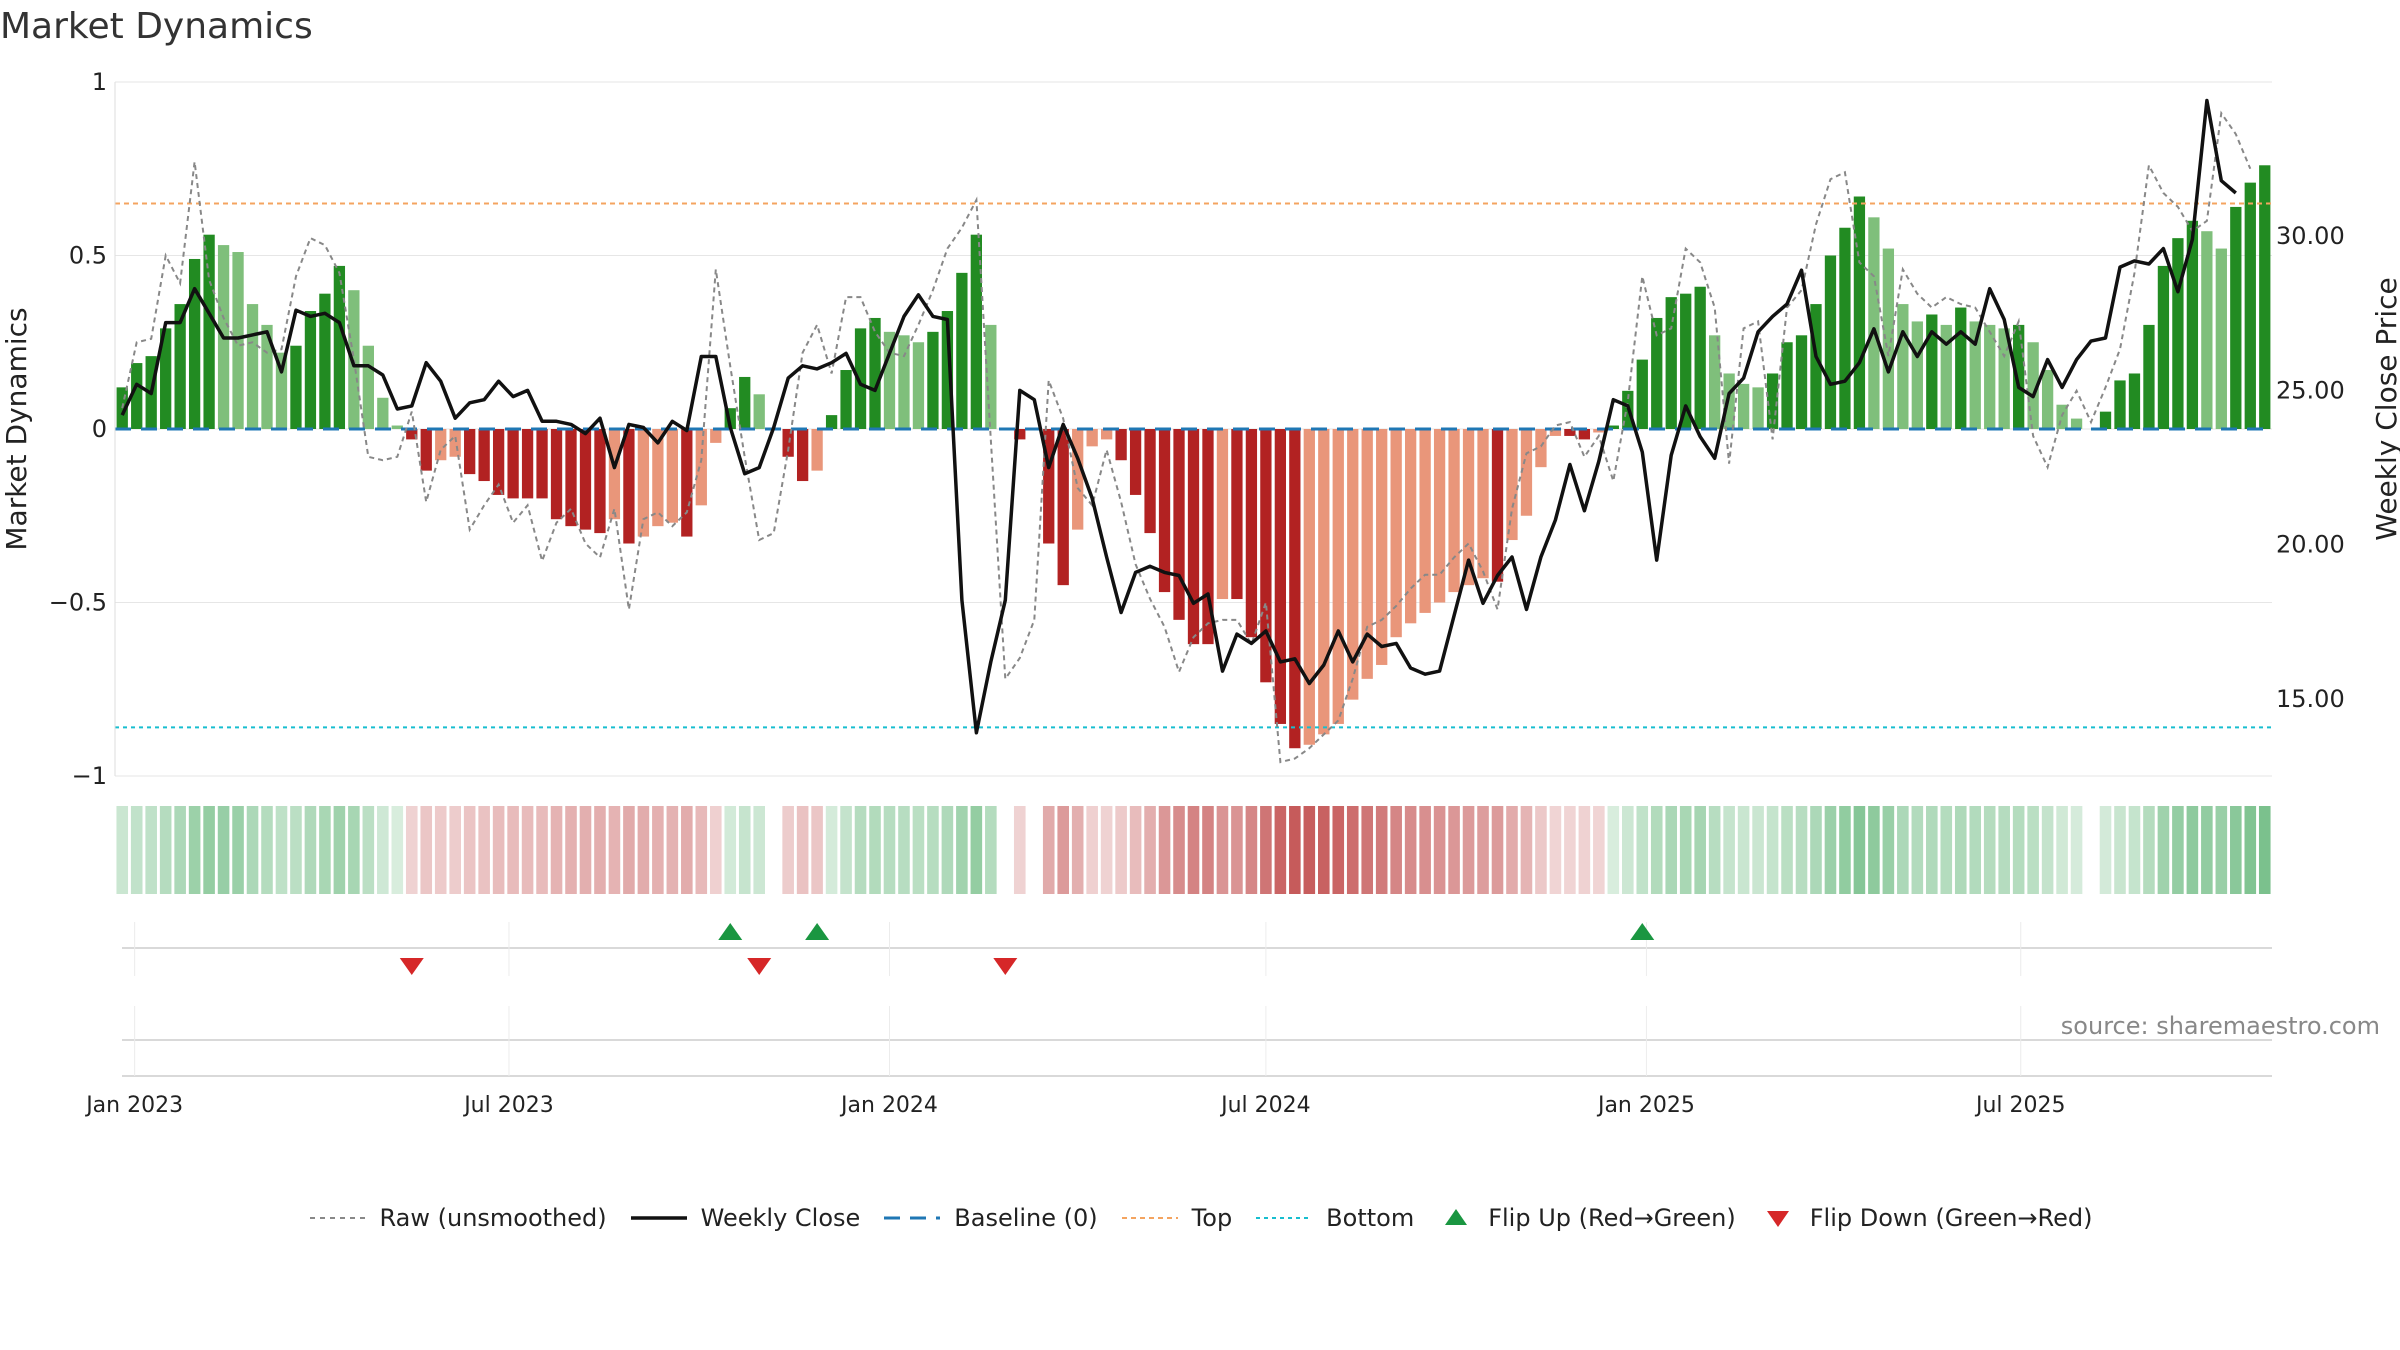 The width and height of the screenshot is (2400, 1350). Describe the element at coordinates (1645, 1105) in the screenshot. I see `x-tick-label: Jan 2025` at that location.